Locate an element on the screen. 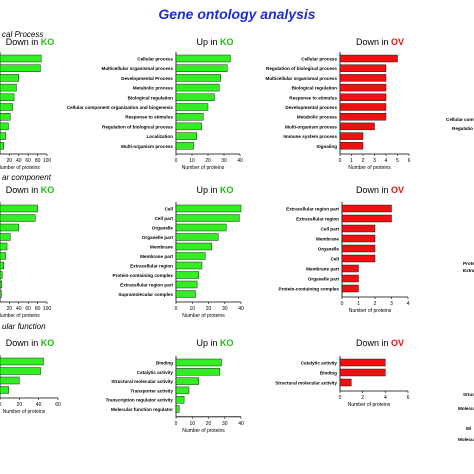  clipped-label-mf: Mi is located at coordinates (468, 428).